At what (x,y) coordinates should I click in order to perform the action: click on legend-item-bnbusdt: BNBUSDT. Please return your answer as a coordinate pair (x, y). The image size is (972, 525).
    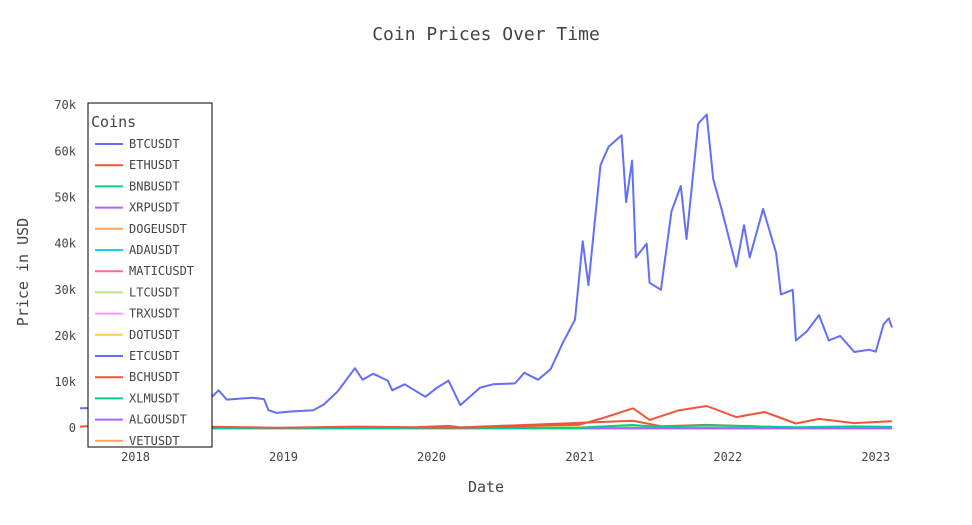
    Looking at the image, I should click on (154, 186).